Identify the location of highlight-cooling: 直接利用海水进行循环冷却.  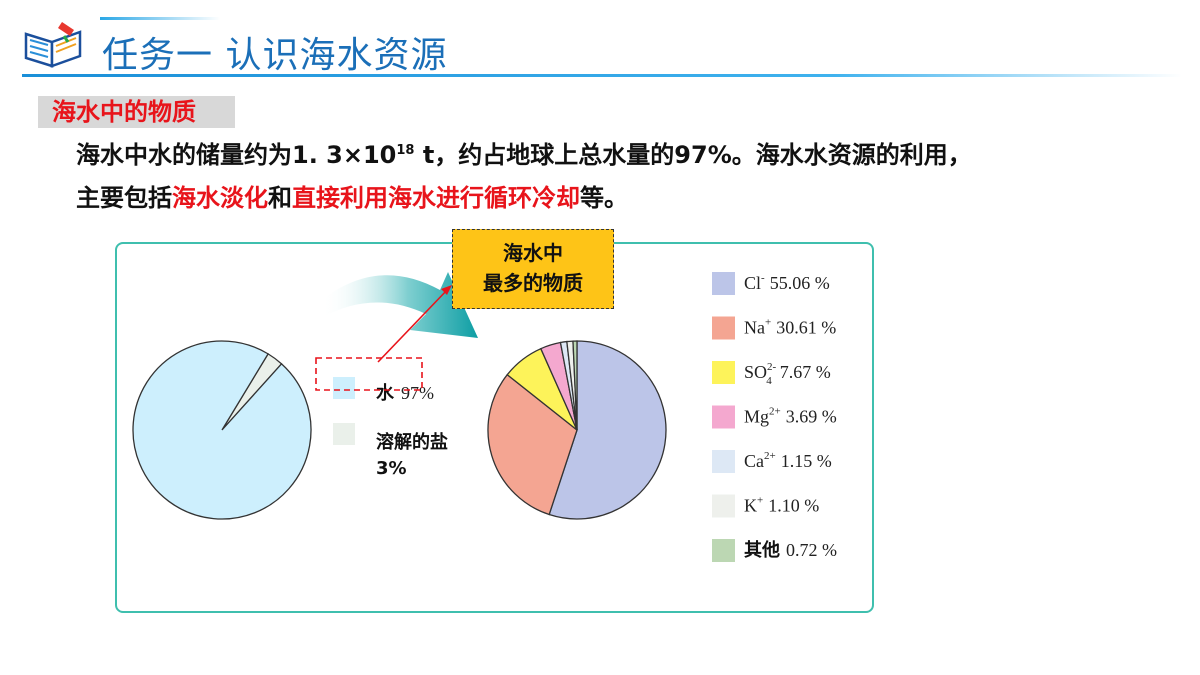
(436, 198).